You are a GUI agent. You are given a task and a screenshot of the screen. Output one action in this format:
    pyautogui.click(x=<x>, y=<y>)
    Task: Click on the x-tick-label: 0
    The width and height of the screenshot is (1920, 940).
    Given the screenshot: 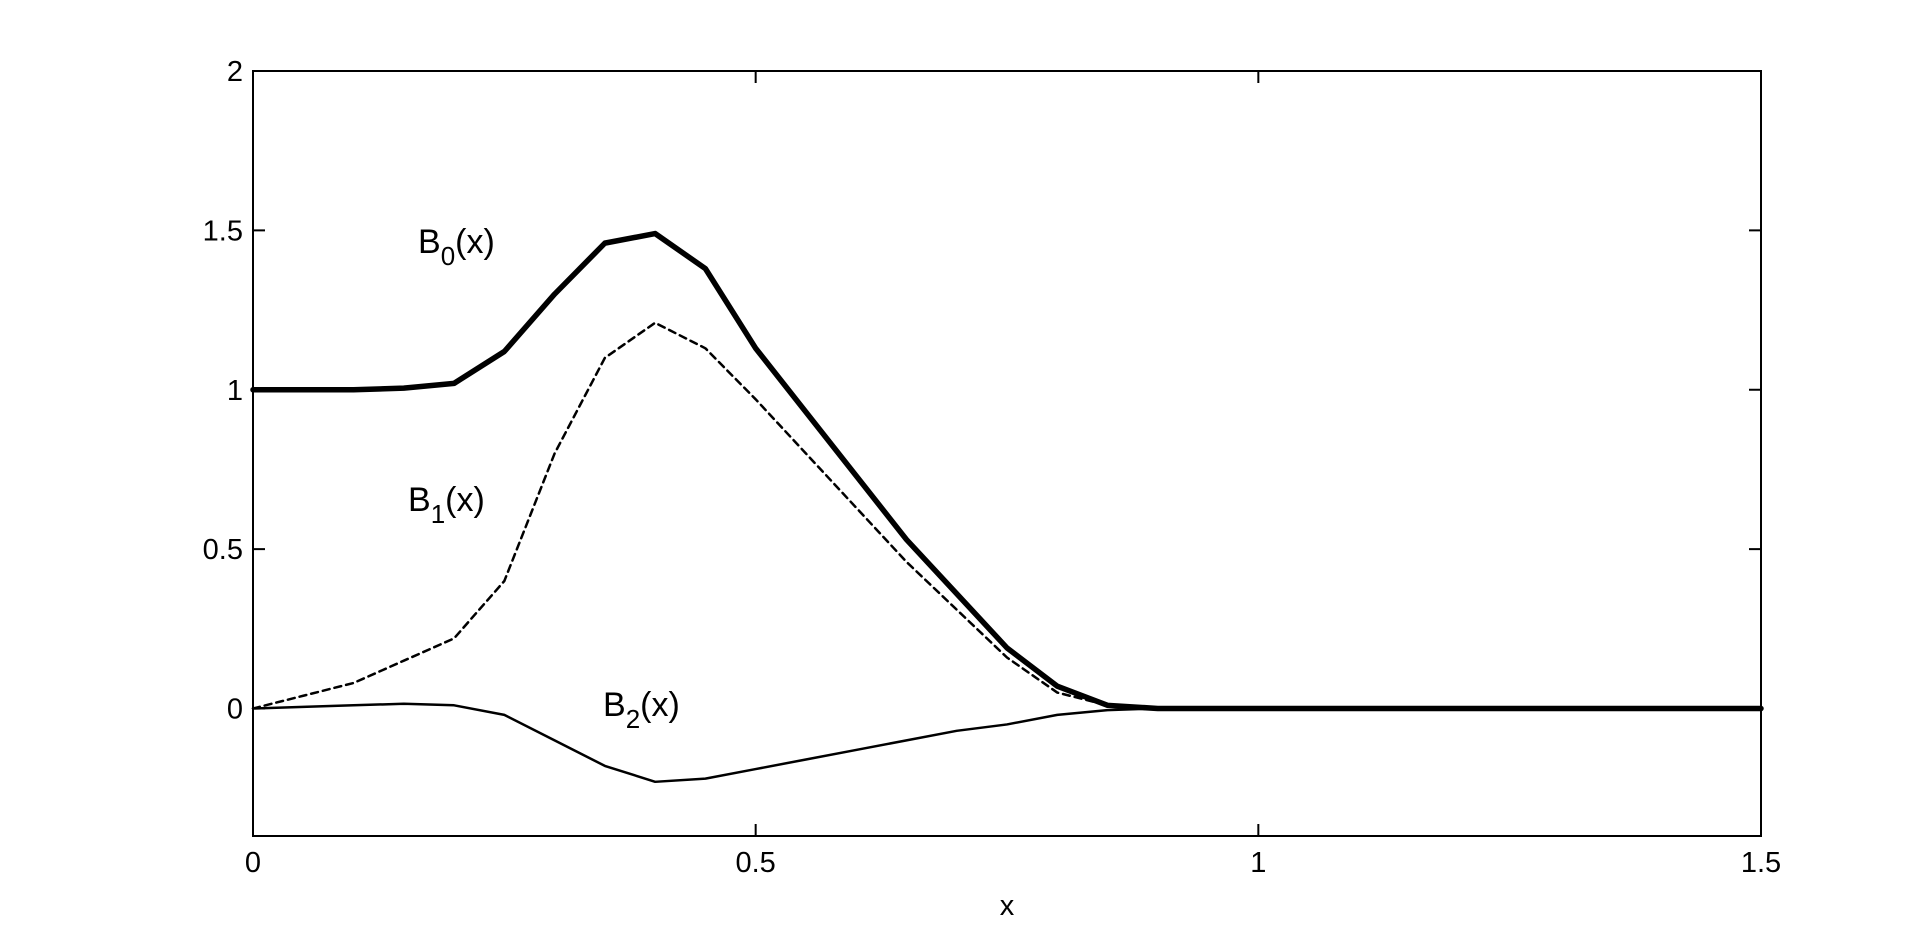 What is the action you would take?
    pyautogui.click(x=253, y=863)
    